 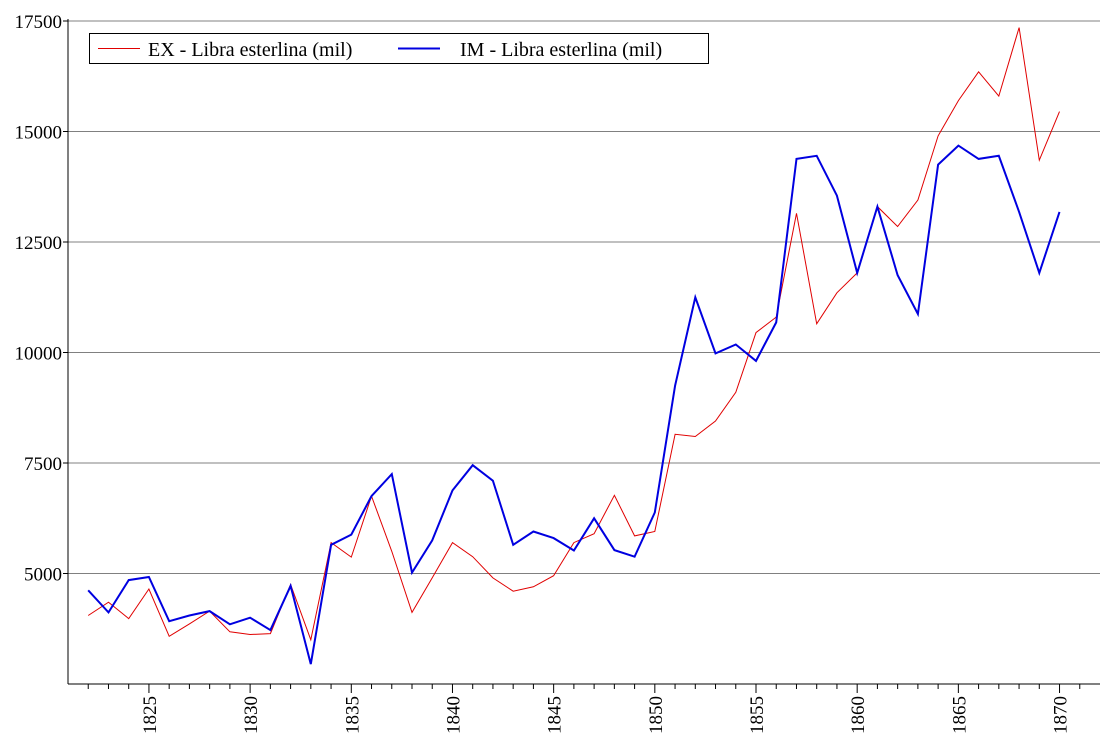 What do you see at coordinates (352, 715) in the screenshot?
I see `x-tick-label: 1835` at bounding box center [352, 715].